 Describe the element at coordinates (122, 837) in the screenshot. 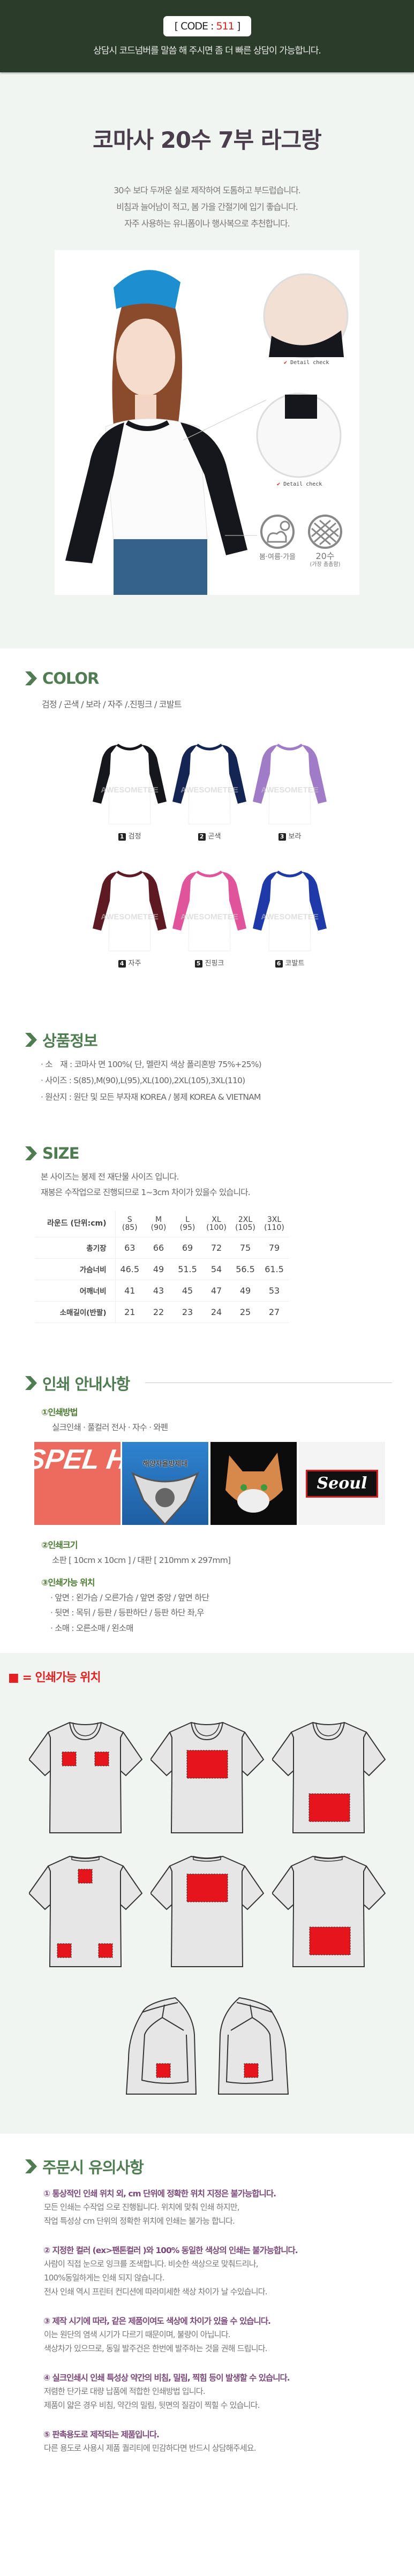

I see `color-number-badge: 1` at that location.